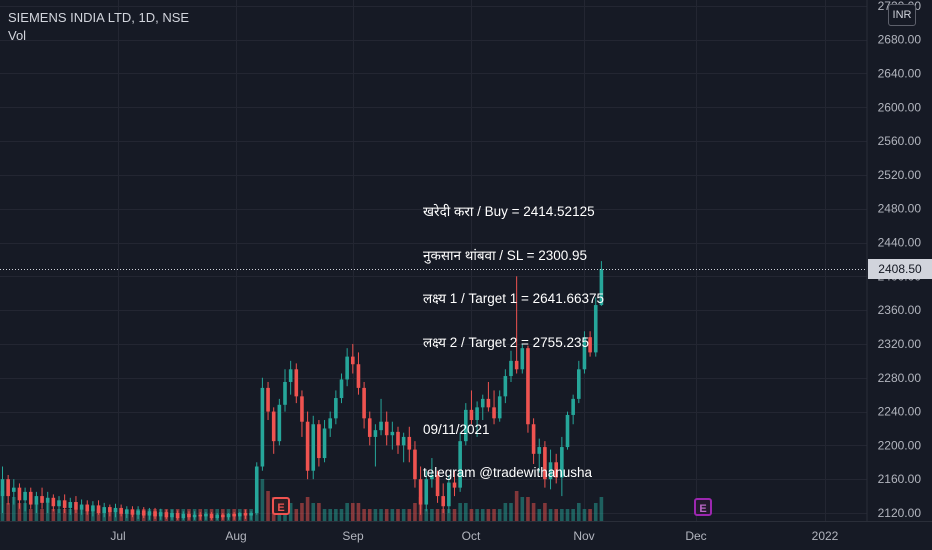 The height and width of the screenshot is (550, 932). I want to click on currency-badge: INR, so click(902, 15).